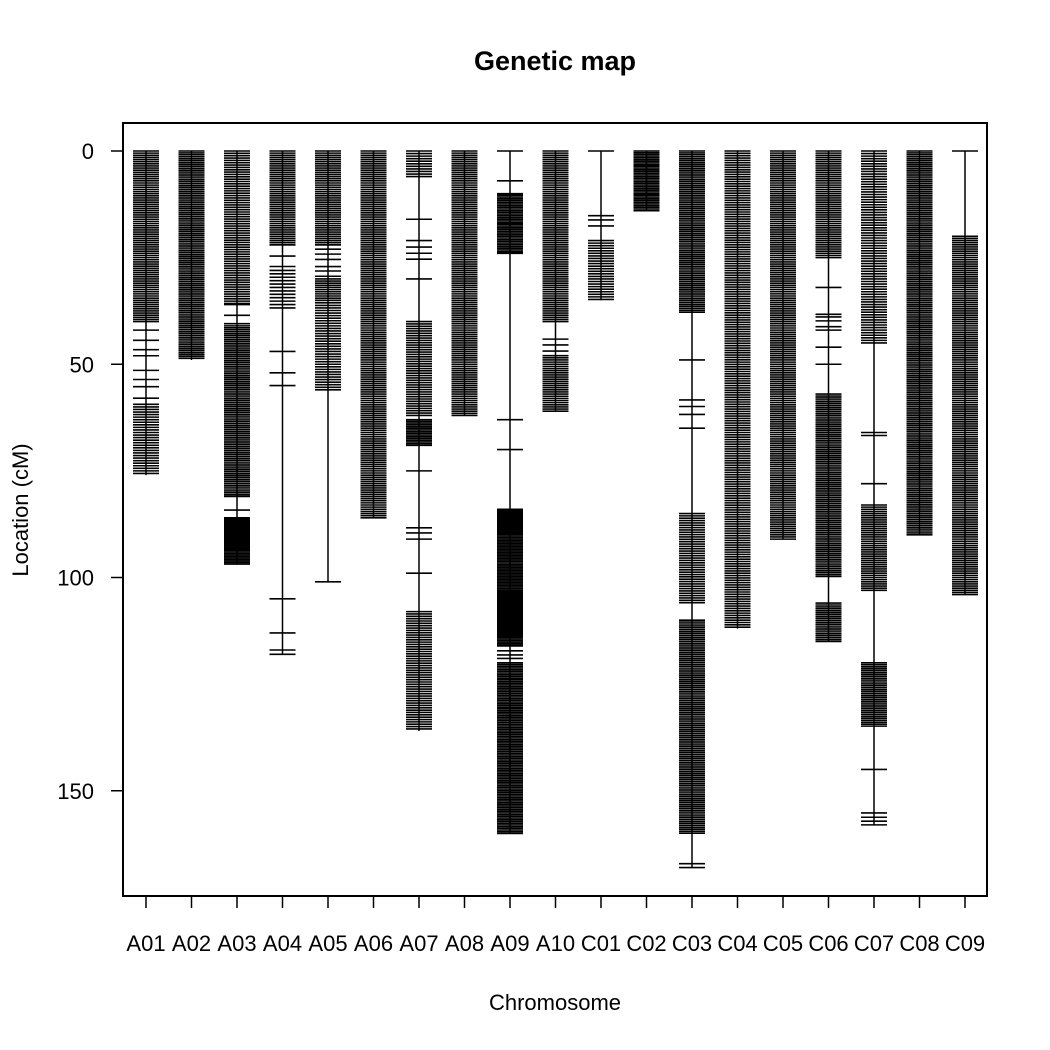  Describe the element at coordinates (601, 225) in the screenshot. I see `chromosome-c01` at that location.